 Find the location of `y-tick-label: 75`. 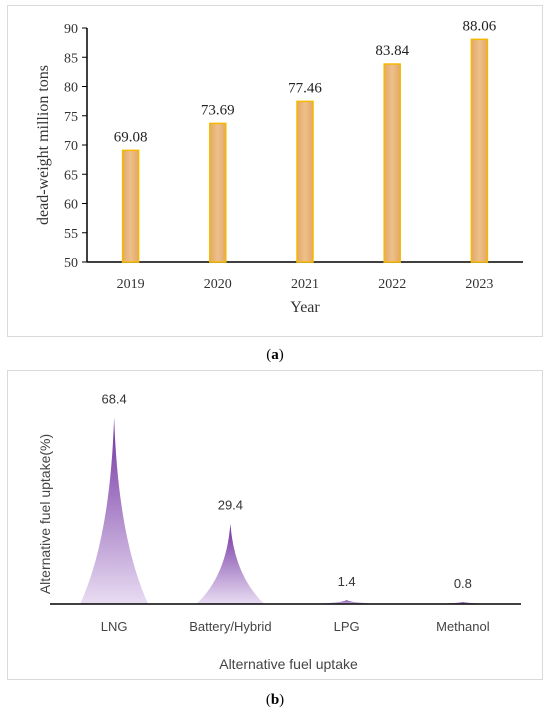

y-tick-label: 75 is located at coordinates (71, 117).